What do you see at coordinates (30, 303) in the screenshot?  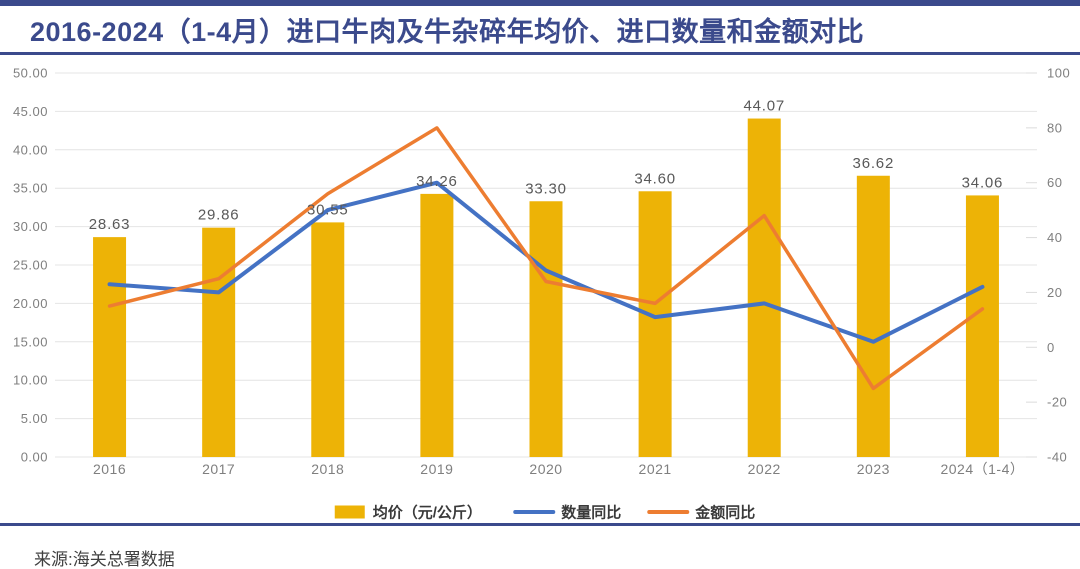 I see `left-axis-tick-label: 20.00` at bounding box center [30, 303].